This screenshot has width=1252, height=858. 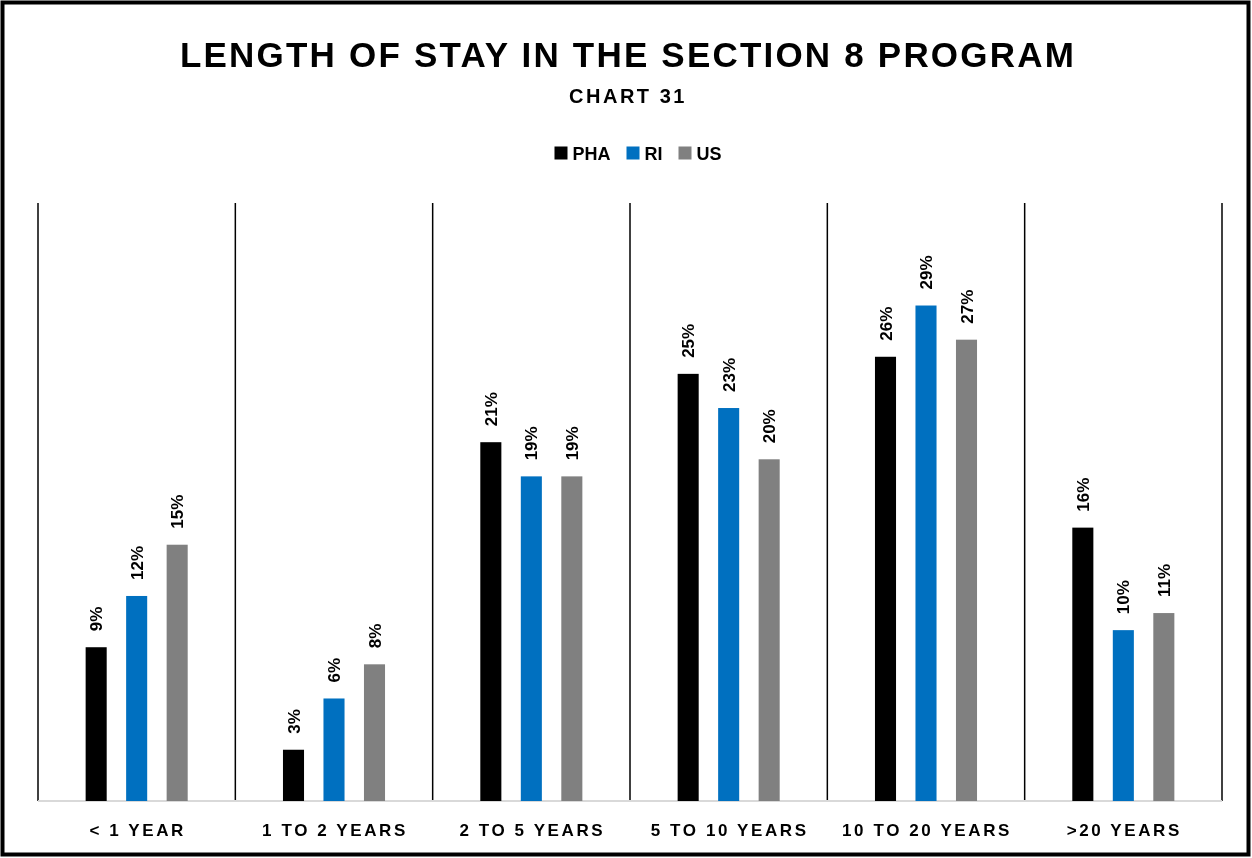 I want to click on data-label: 8%, so click(x=375, y=636).